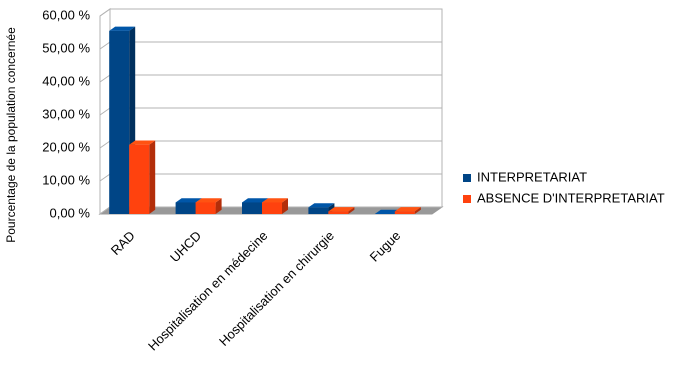  Describe the element at coordinates (66, 113) in the screenshot. I see `y-tick-label: 30,00 %` at that location.